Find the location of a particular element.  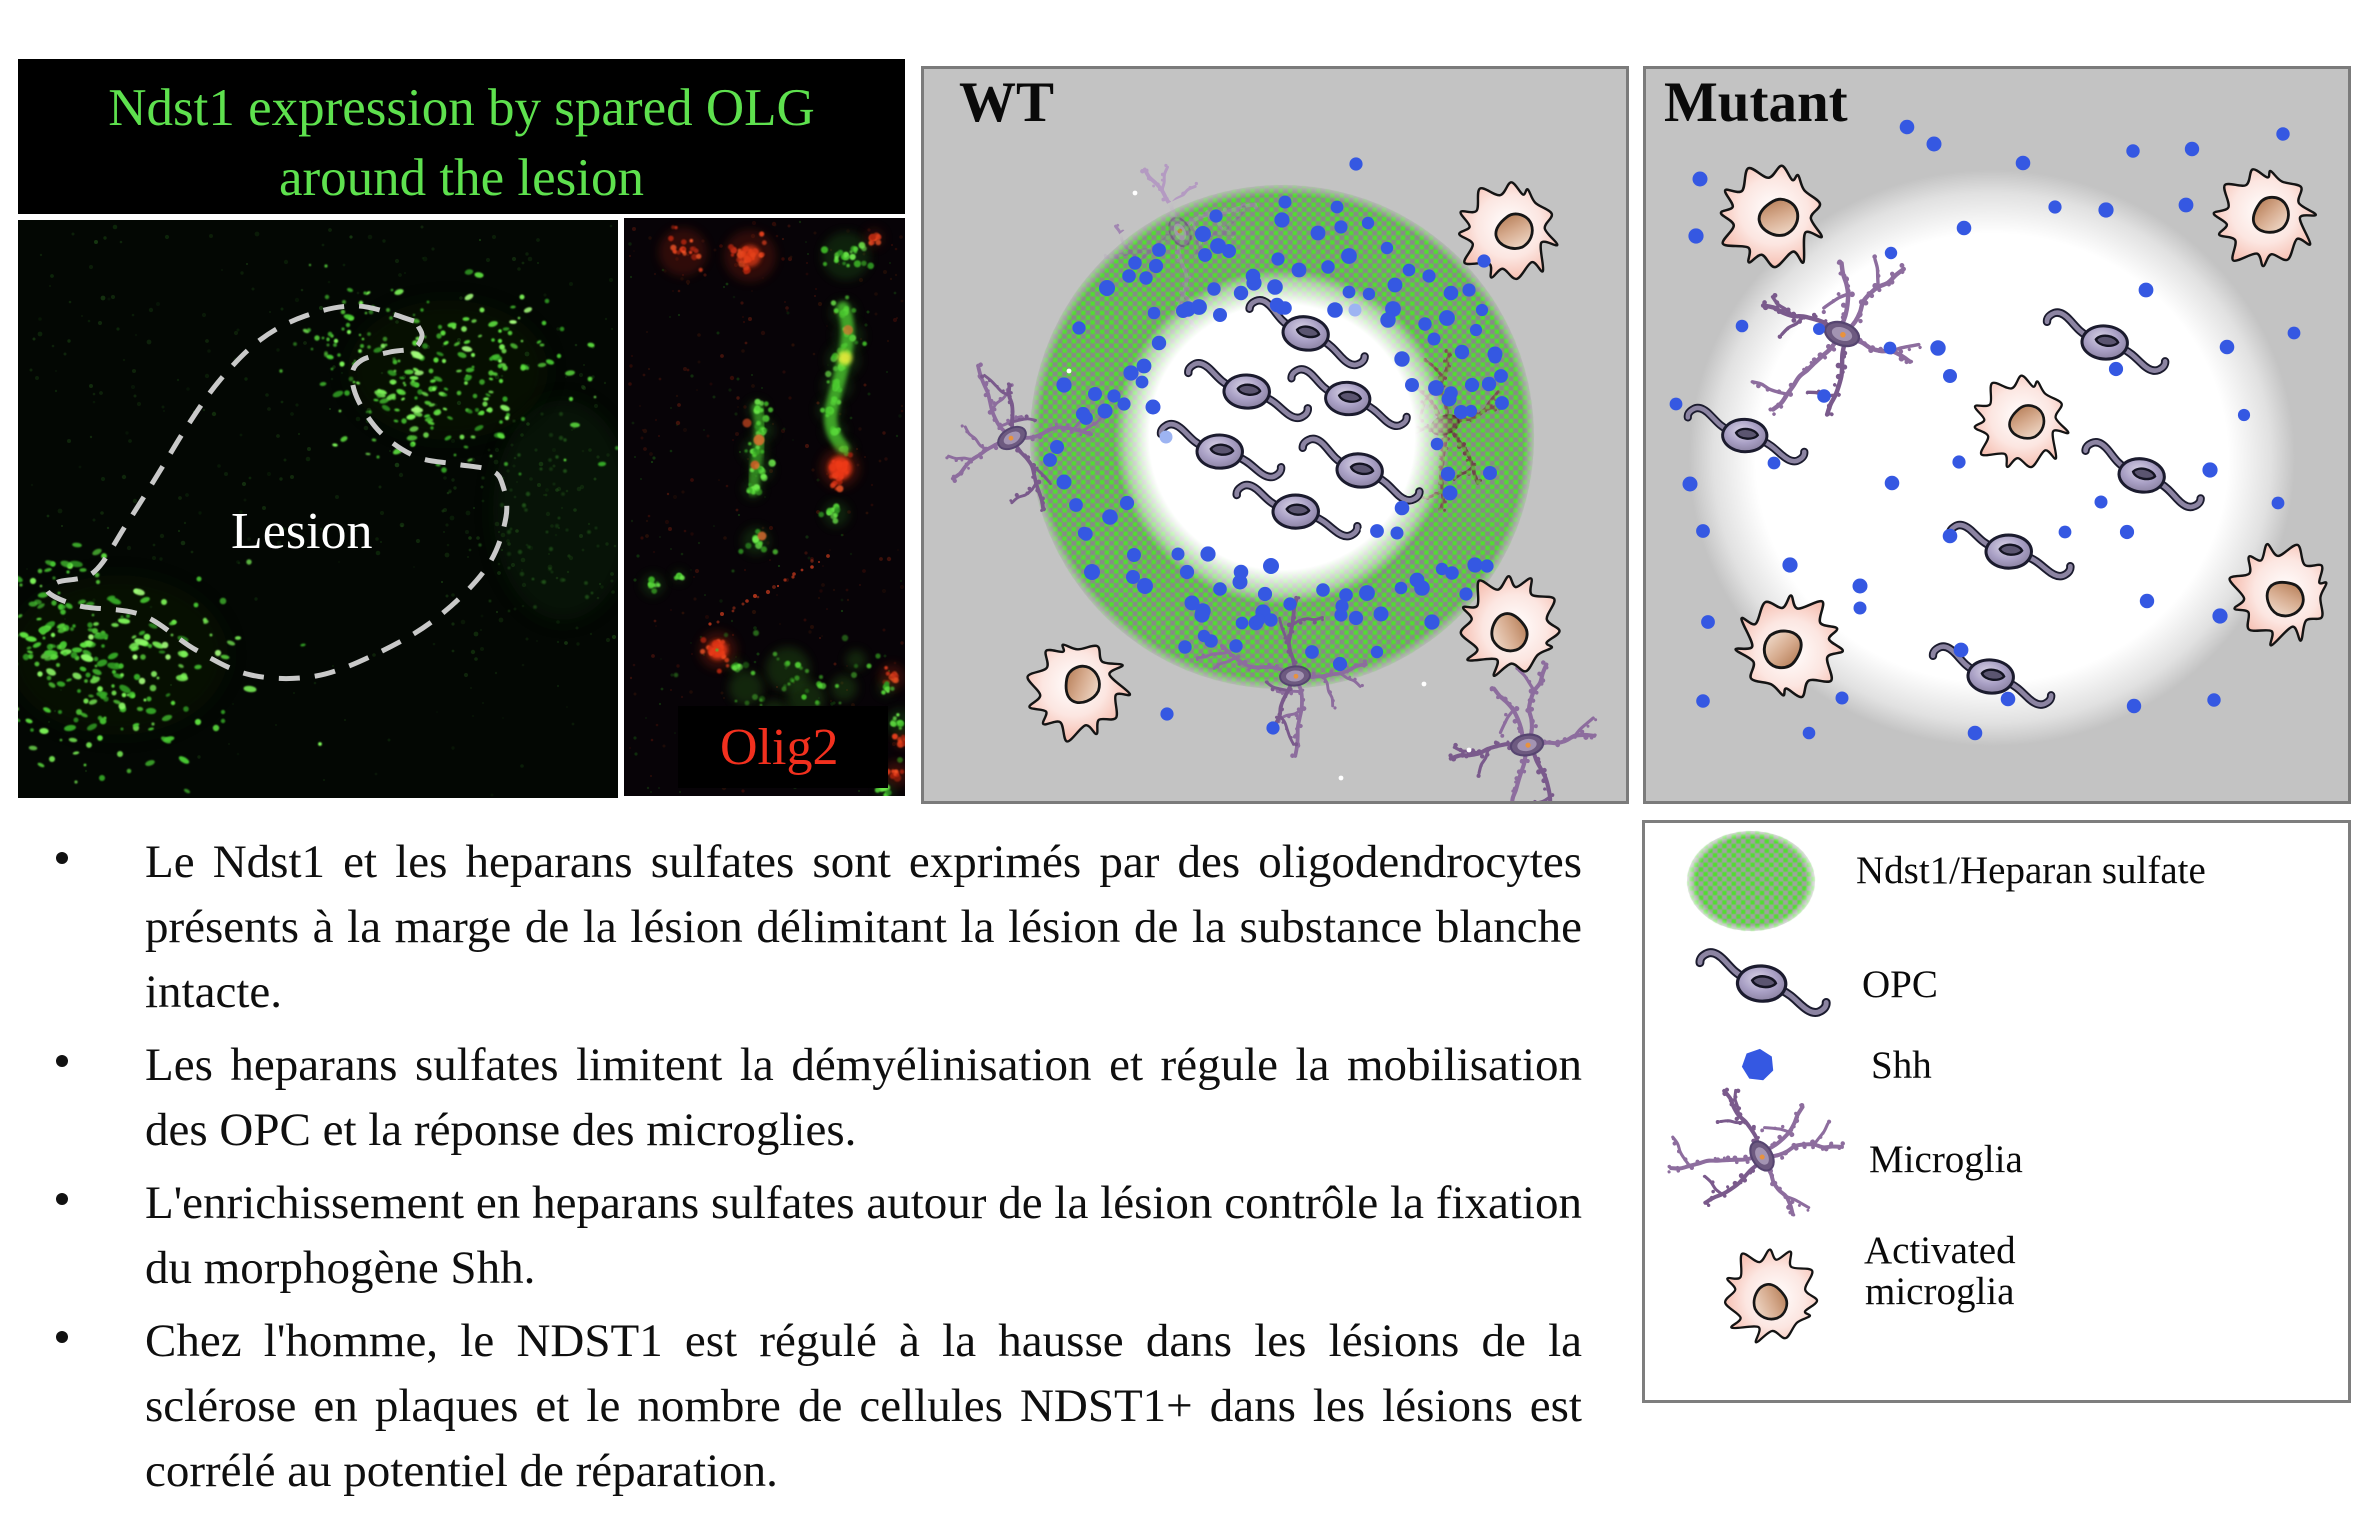

svg-text: Ndst1/Heparan sulfate is located at coordinates (2031, 870).